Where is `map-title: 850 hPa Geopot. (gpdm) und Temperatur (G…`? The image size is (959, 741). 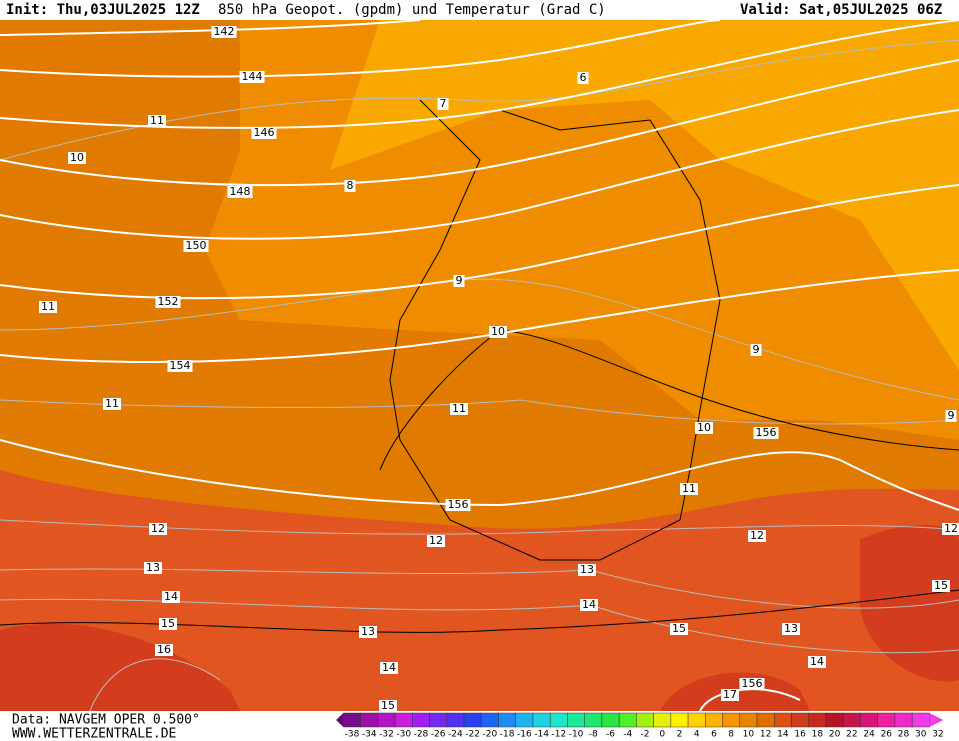 map-title: 850 hPa Geopot. (gpdm) und Temperatur (G… is located at coordinates (412, 10).